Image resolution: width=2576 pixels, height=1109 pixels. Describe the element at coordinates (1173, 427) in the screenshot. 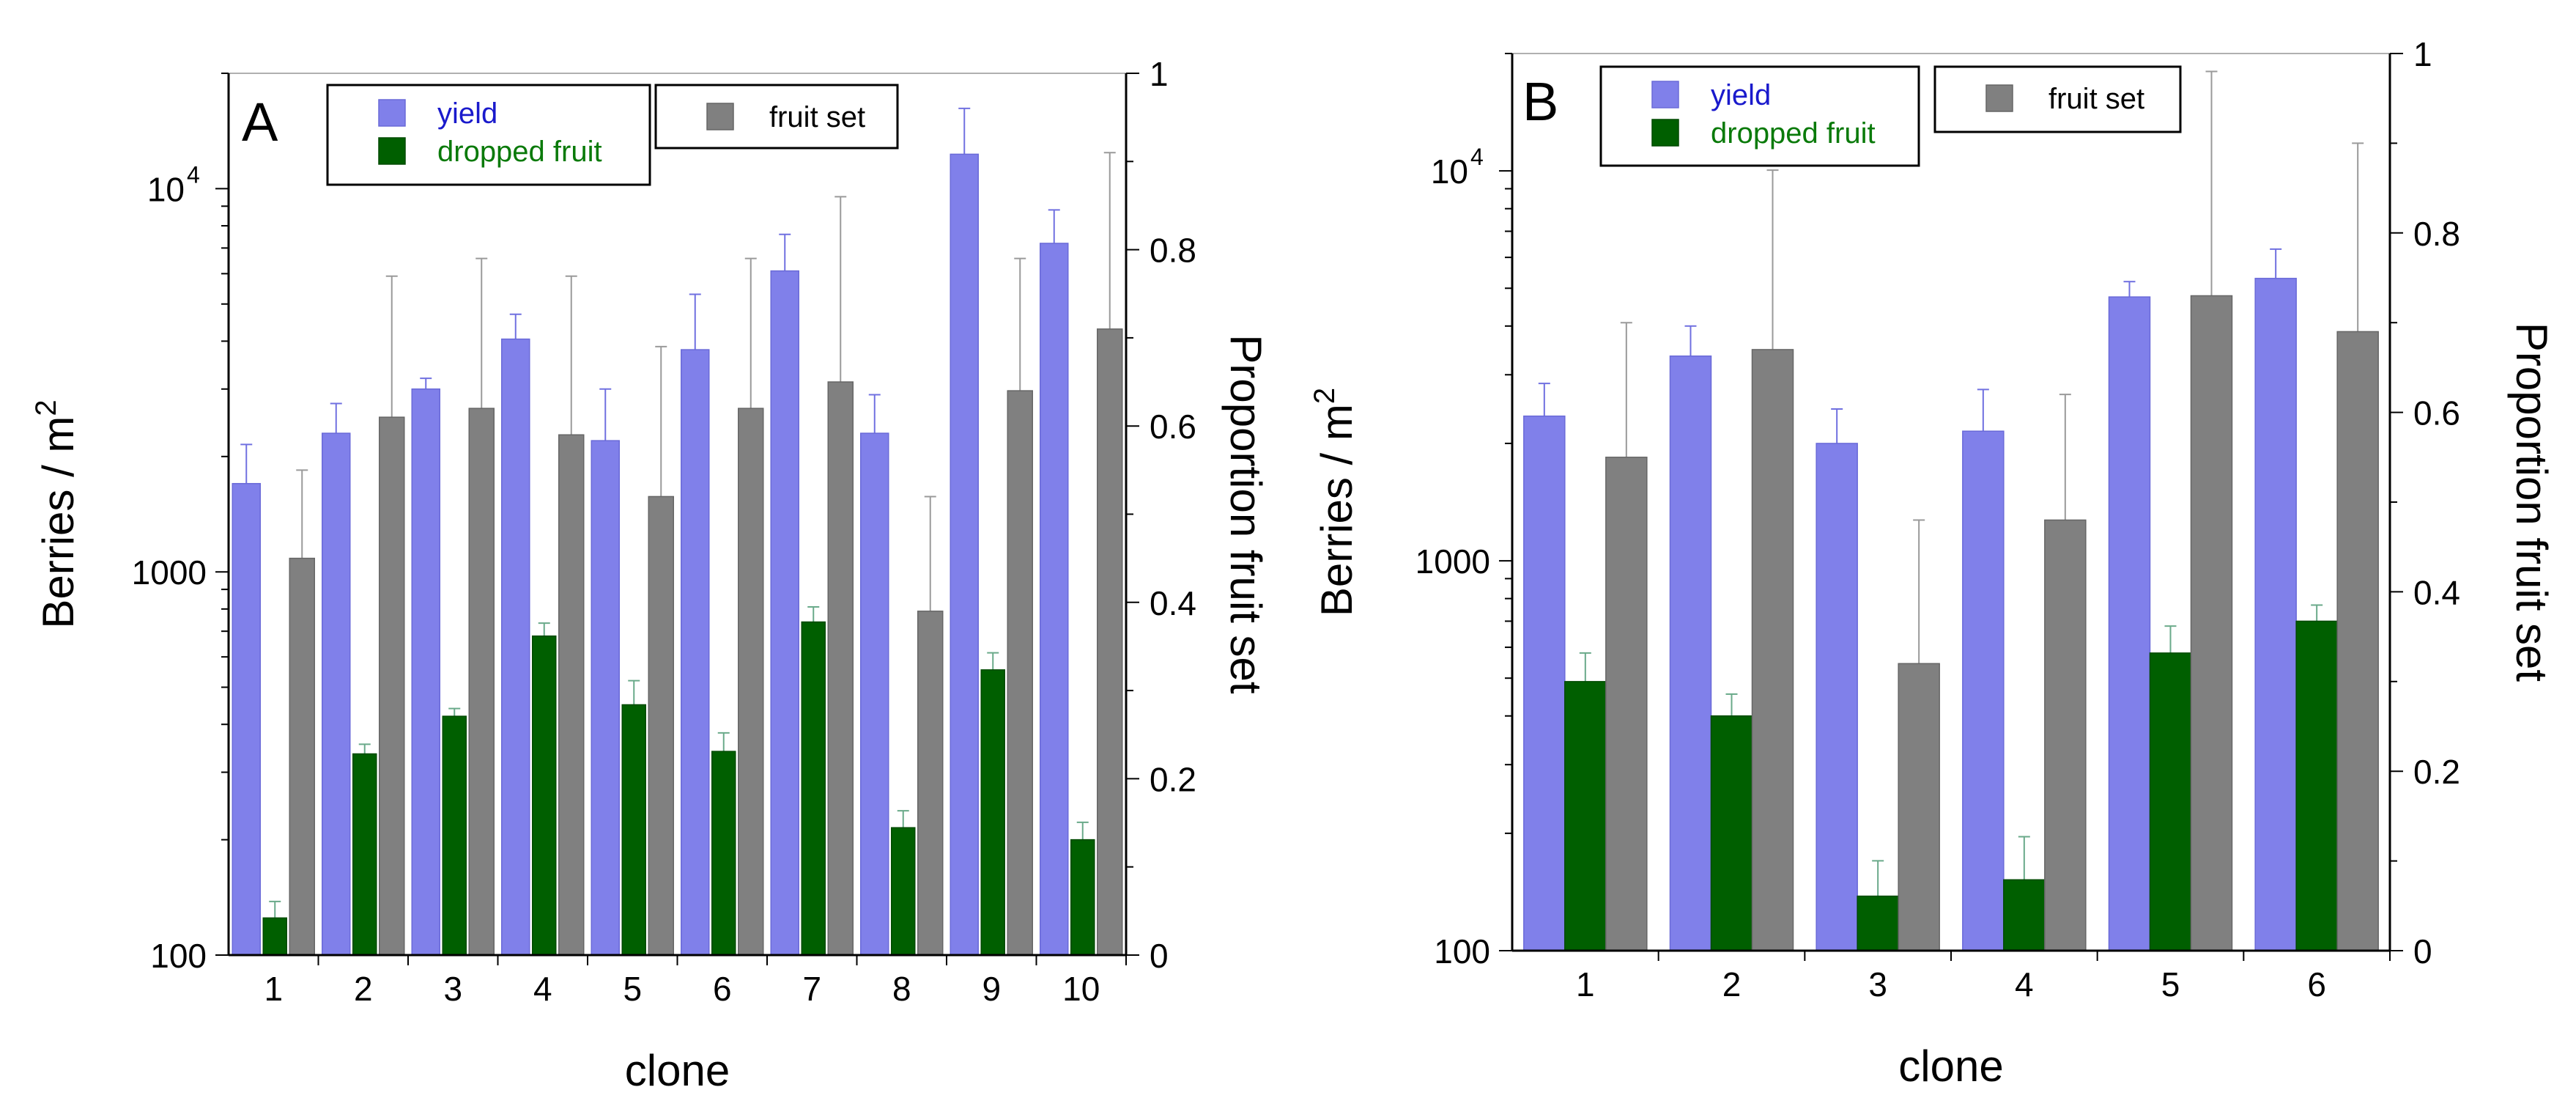

I see `right-tick-label: 0.6` at that location.